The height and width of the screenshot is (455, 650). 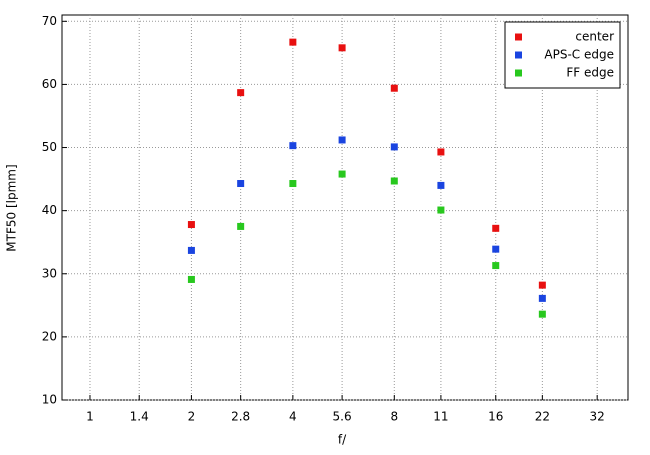 What do you see at coordinates (440, 417) in the screenshot?
I see `x-tick-label: 11` at bounding box center [440, 417].